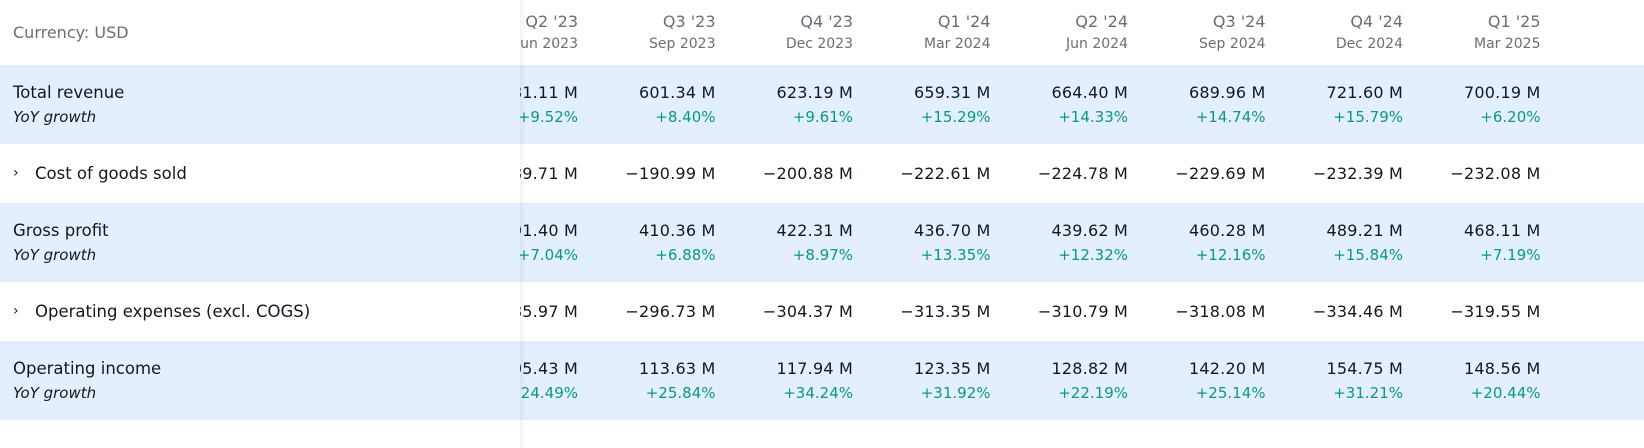 The image size is (1644, 448). What do you see at coordinates (682, 43) in the screenshot?
I see `period-date: Sep 2023` at bounding box center [682, 43].